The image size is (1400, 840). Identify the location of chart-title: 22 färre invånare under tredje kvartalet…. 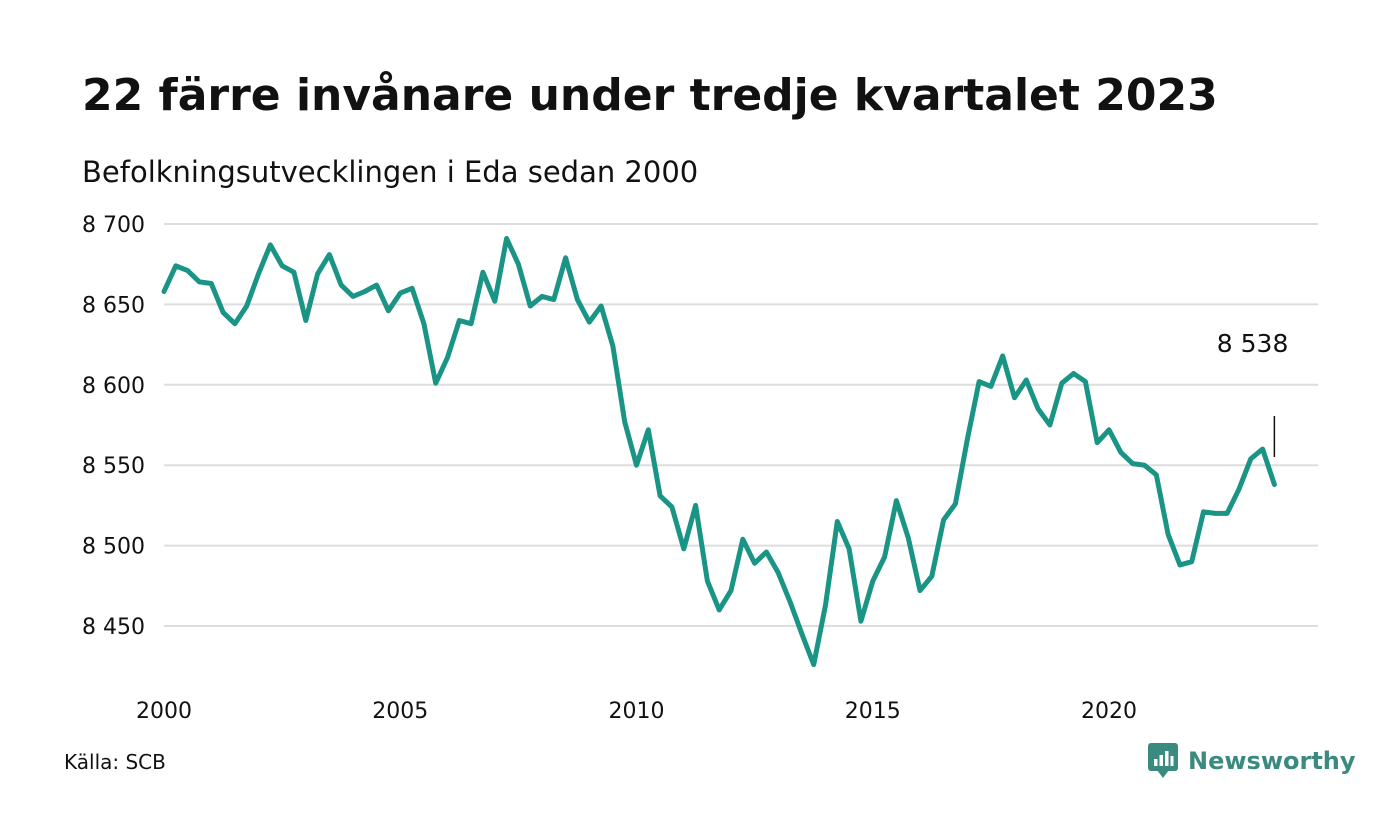
(650, 95).